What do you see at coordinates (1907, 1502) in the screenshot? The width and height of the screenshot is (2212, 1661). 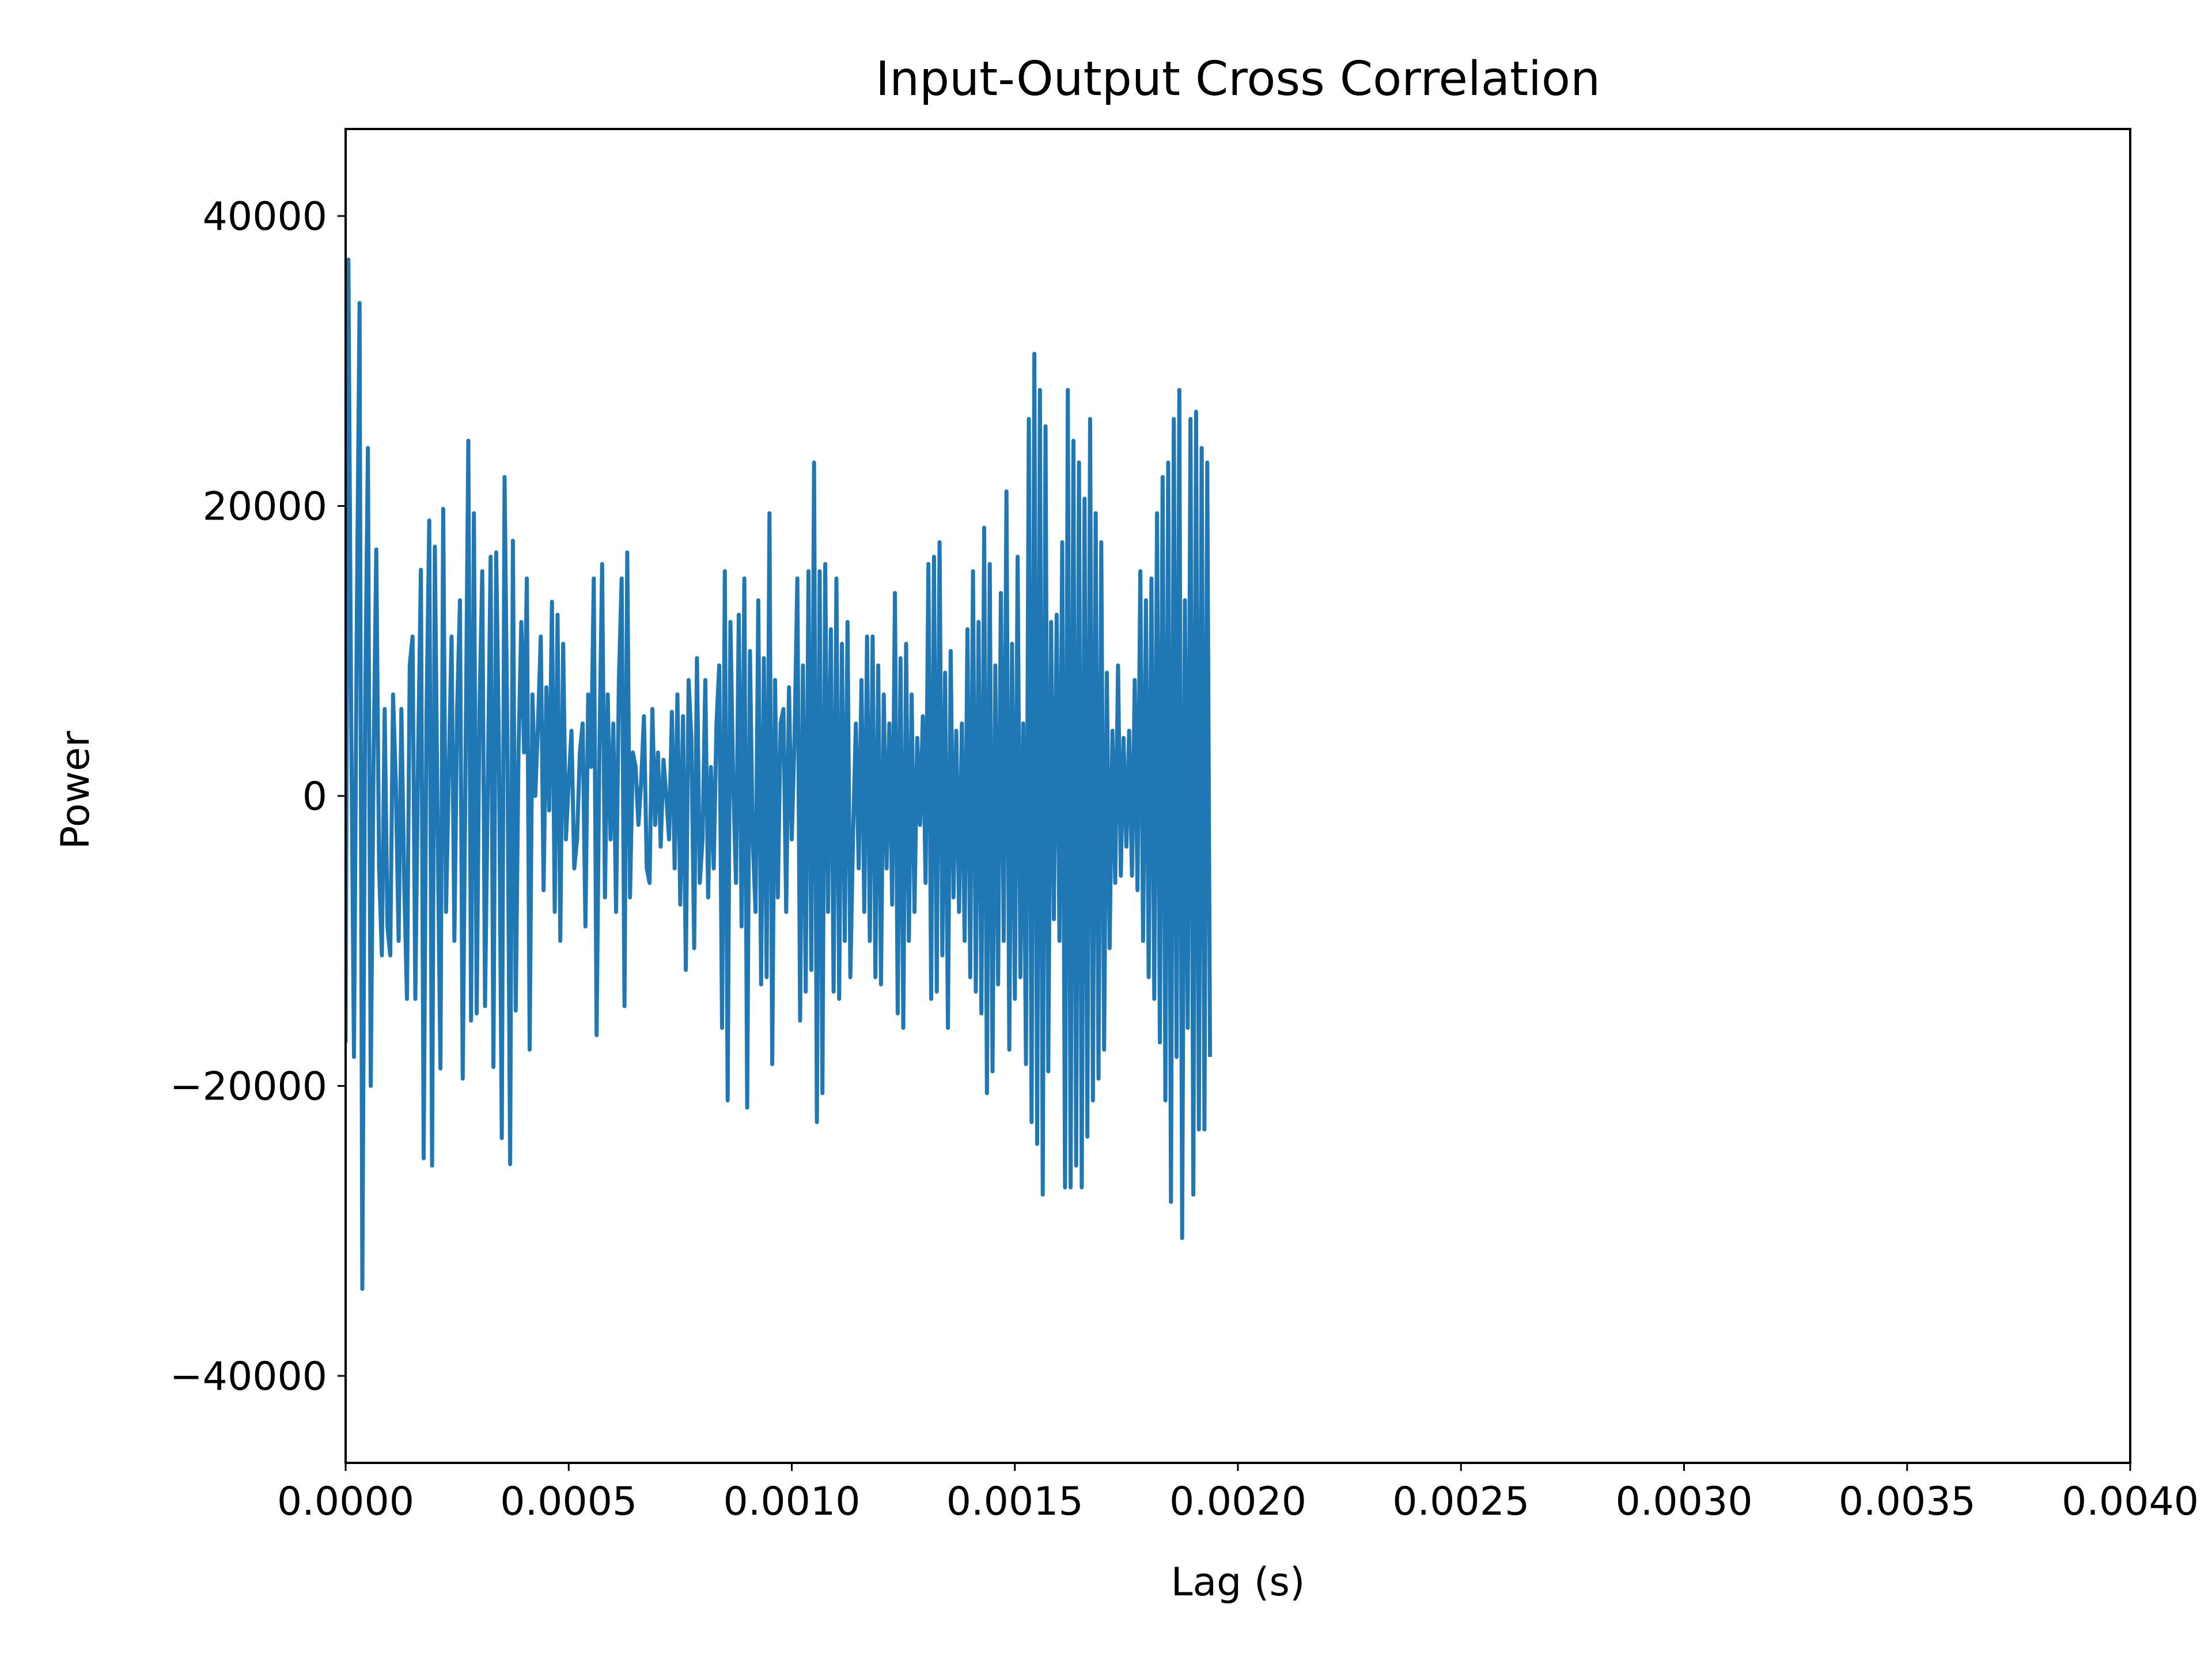 I see `x-tick-label: 0.0035` at bounding box center [1907, 1502].